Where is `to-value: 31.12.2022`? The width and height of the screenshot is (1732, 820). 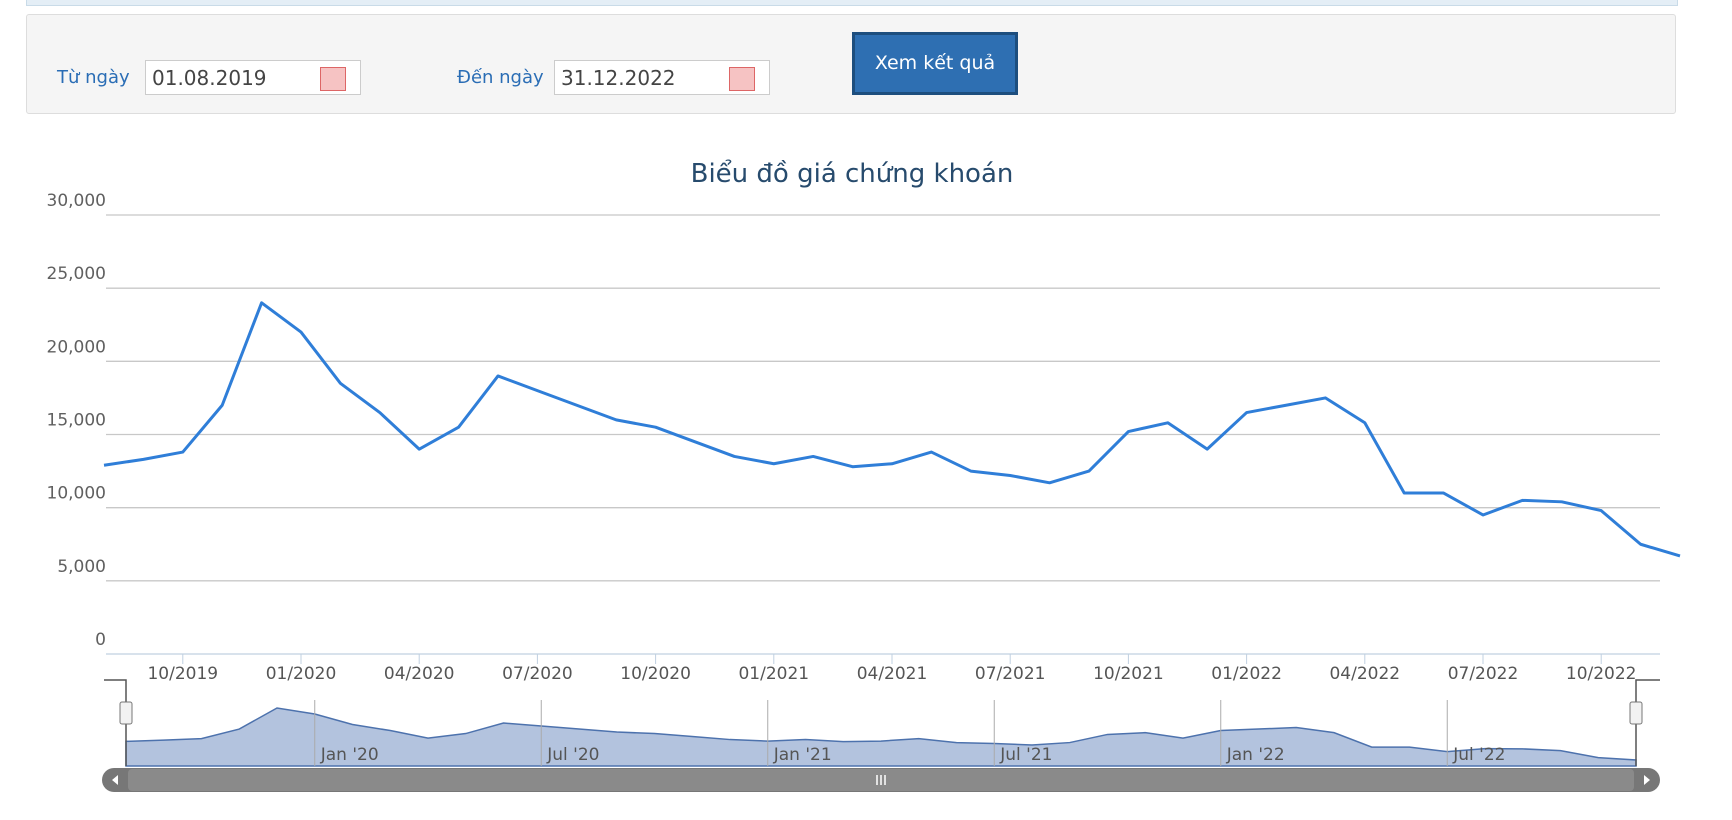 to-value: 31.12.2022 is located at coordinates (618, 78).